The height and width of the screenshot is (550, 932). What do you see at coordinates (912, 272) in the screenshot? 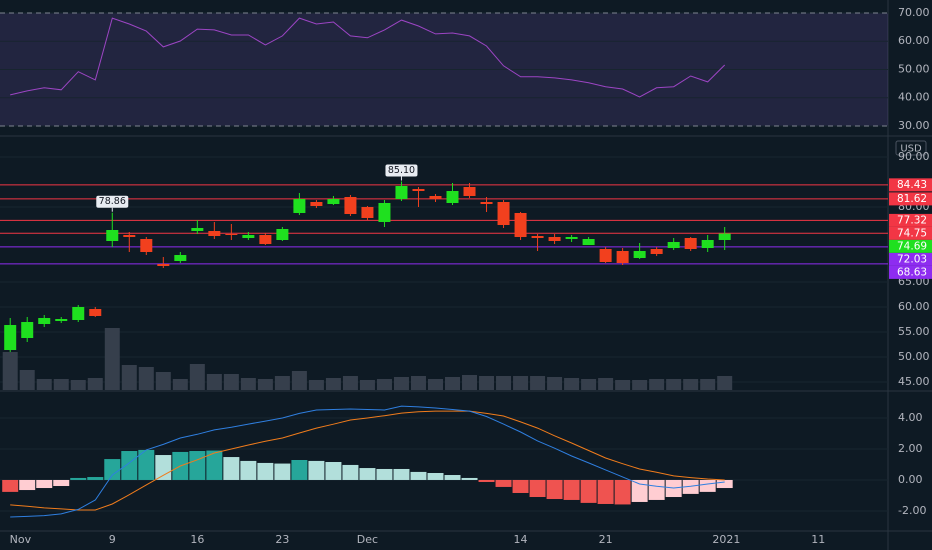
I see `price-tag-label: 68.63` at bounding box center [912, 272].